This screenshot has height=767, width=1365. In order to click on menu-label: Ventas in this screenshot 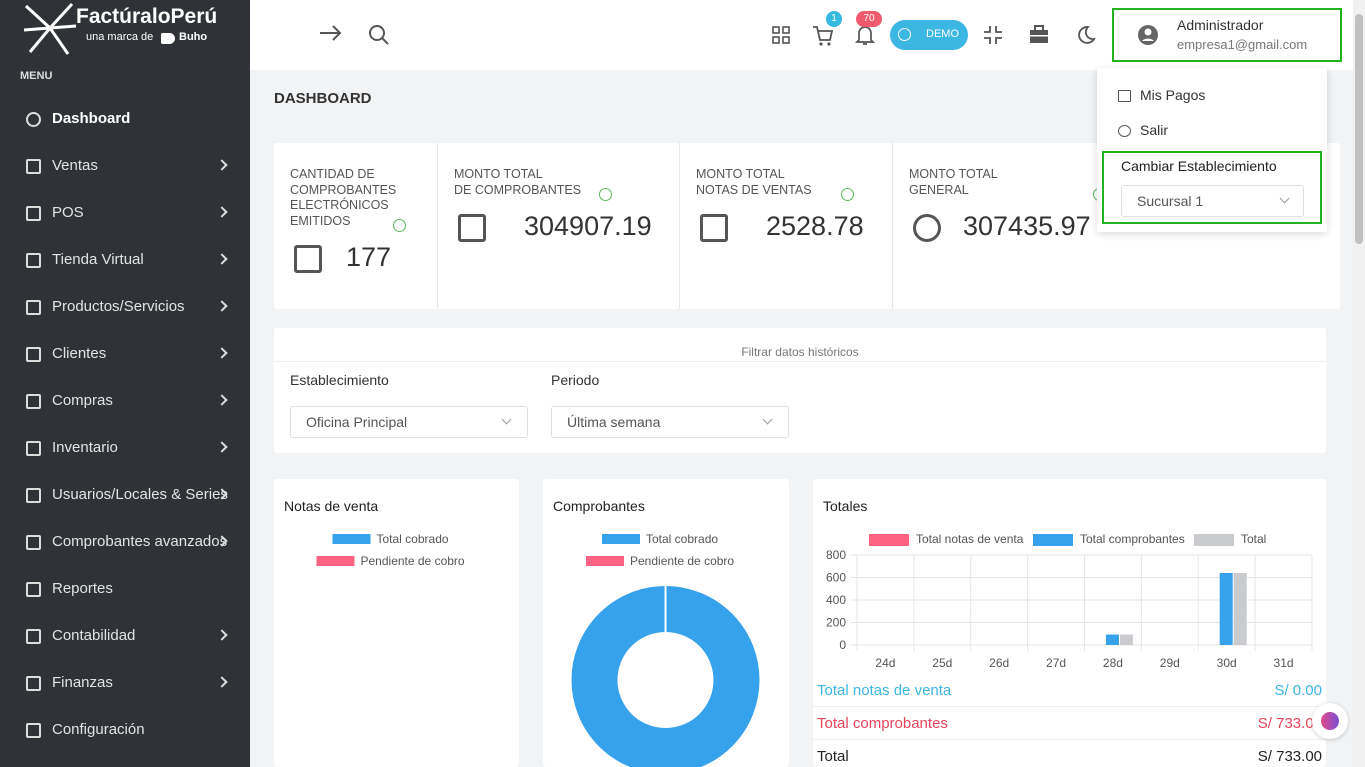, I will do `click(75, 165)`.